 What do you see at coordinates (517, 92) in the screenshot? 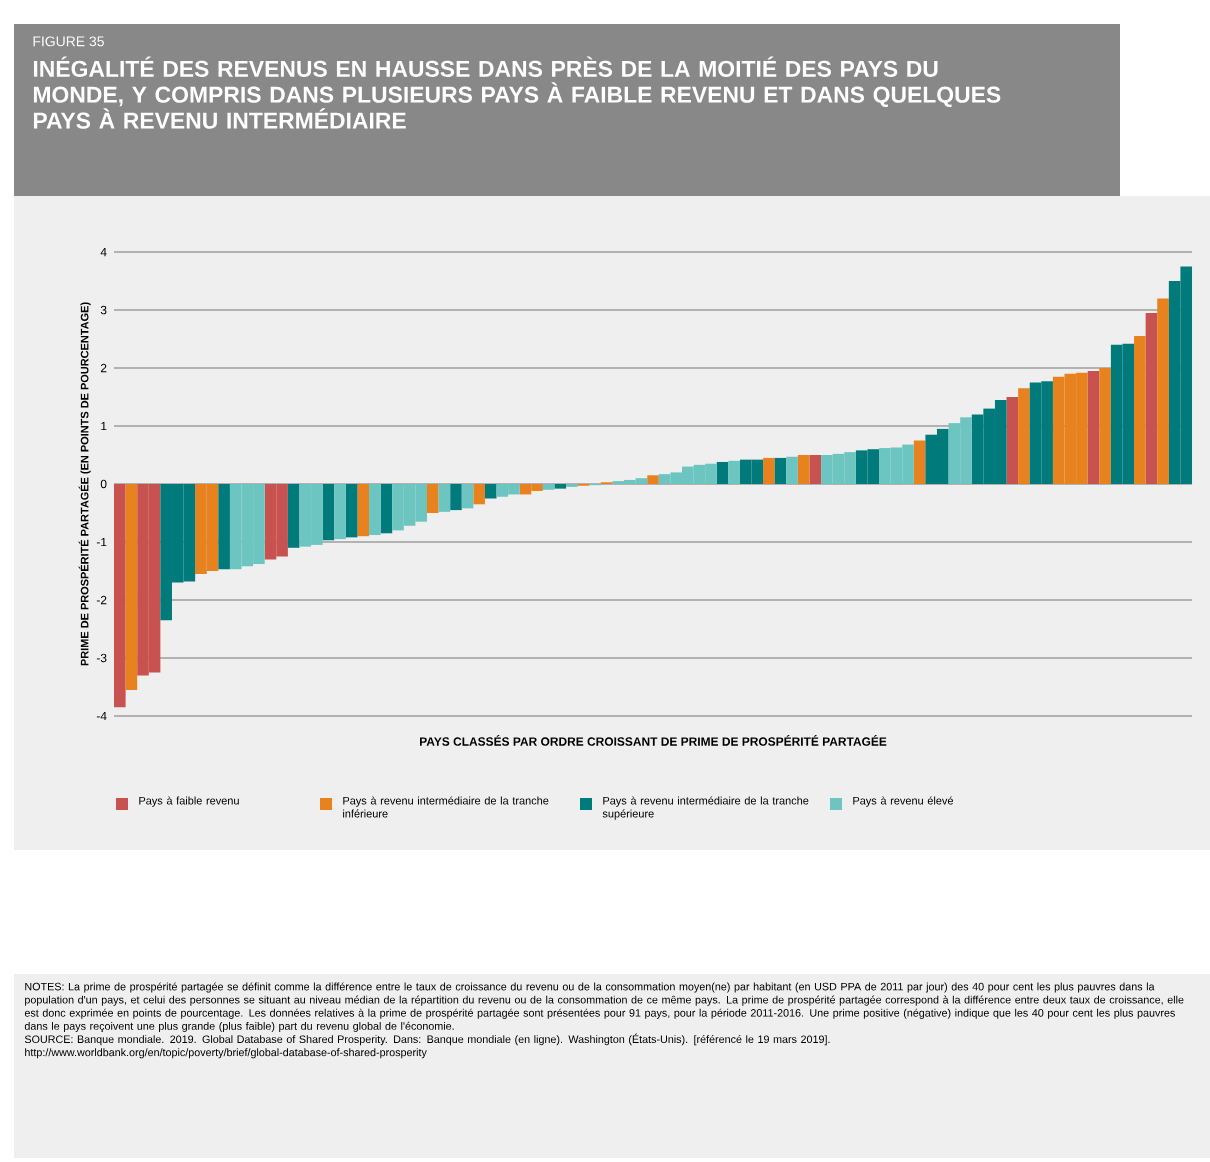
I see `chart-title: INÉGALITÉ DES REVENUS EN HAUSSE DANS PRÈS DE LA MOITIÉ DES PAYS DU MONDE, Y COMPRIS DANS PLUSIEURS PAYS À FAIBLE REVENU ET DANS QUELQUES PAYS À REVENU INTERMÉDIAIRE` at bounding box center [517, 92].